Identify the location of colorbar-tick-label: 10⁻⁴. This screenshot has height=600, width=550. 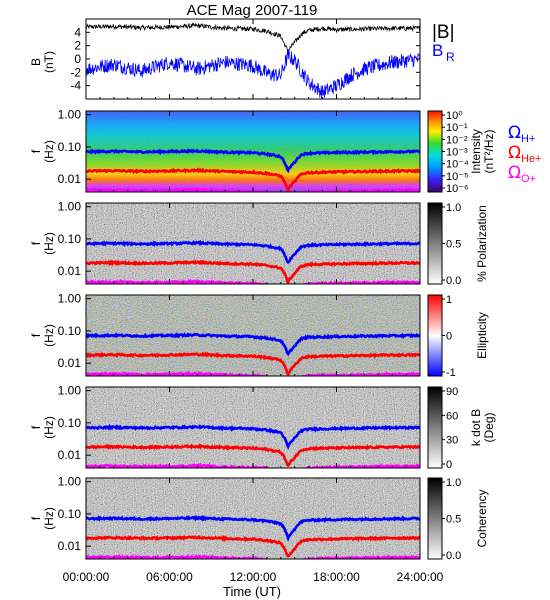
(457, 165).